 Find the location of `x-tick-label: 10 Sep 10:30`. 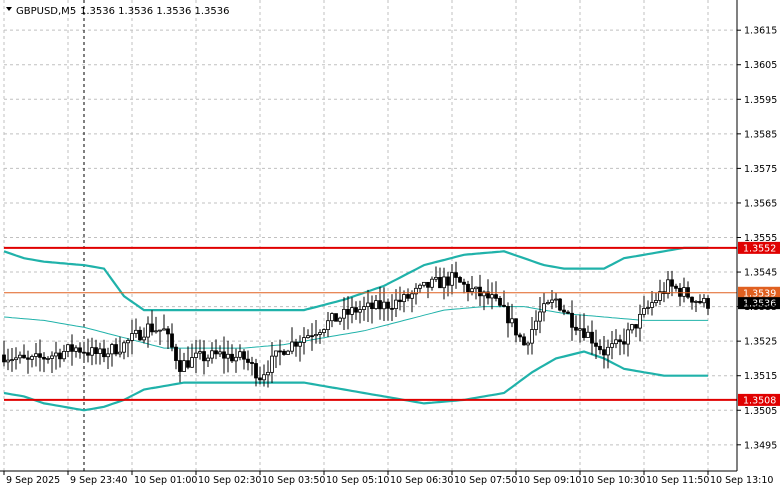

x-tick-label: 10 Sep 10:30 is located at coordinates (613, 480).